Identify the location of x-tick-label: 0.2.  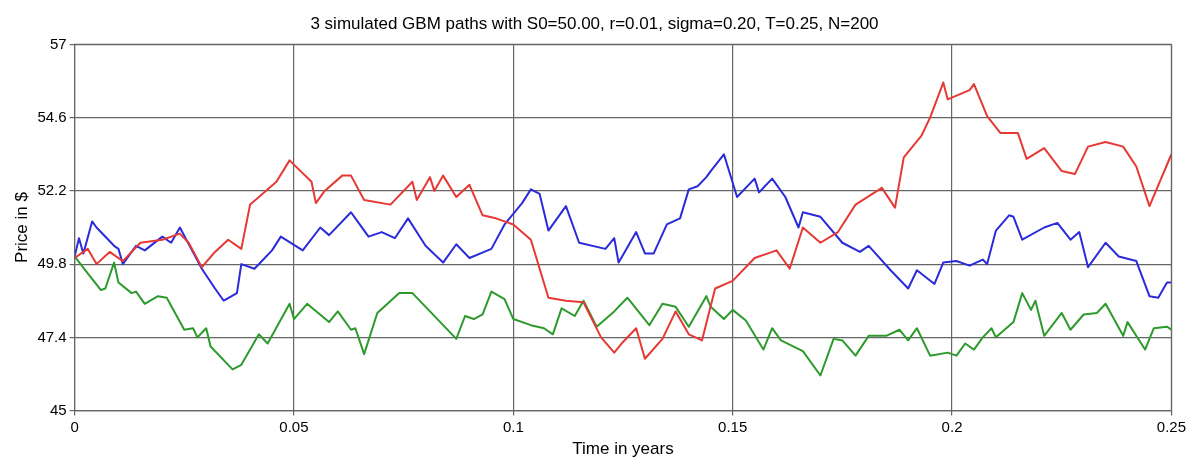
(952, 426).